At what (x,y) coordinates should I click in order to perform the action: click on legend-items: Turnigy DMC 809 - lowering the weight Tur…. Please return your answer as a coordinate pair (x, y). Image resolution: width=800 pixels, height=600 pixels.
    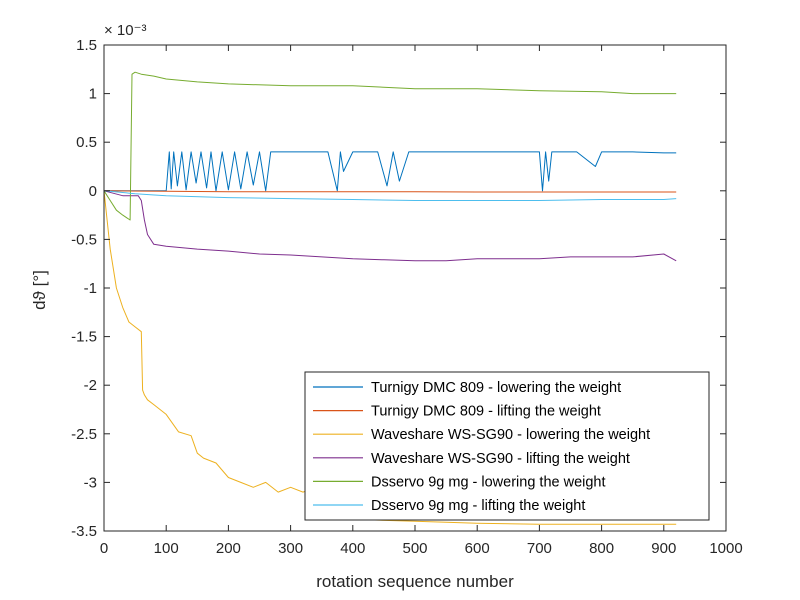
    Looking at the image, I should click on (481, 447).